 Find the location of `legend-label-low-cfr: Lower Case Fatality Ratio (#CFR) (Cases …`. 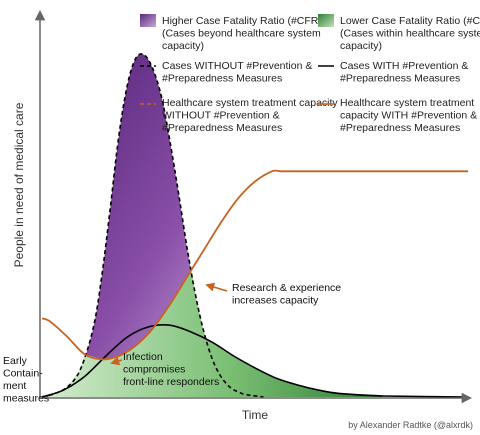

legend-label-low-cfr: Lower Case Fatality Ratio (#CFR) (Cases … is located at coordinates (410, 33).